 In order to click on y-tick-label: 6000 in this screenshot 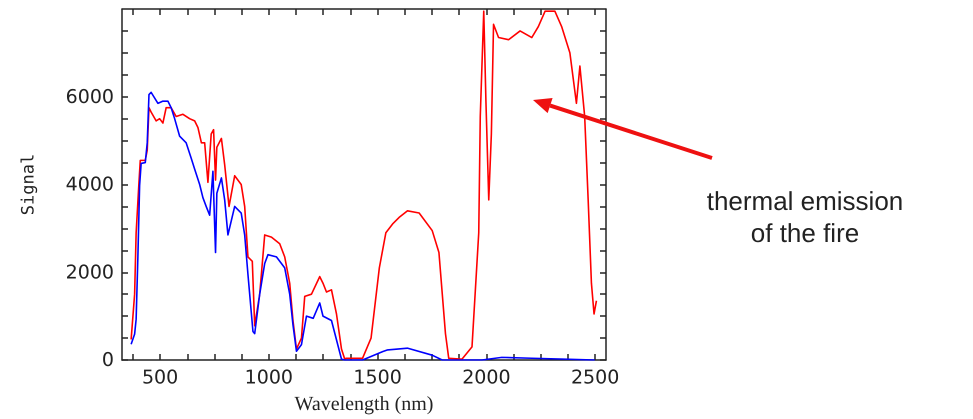, I will do `click(90, 97)`.